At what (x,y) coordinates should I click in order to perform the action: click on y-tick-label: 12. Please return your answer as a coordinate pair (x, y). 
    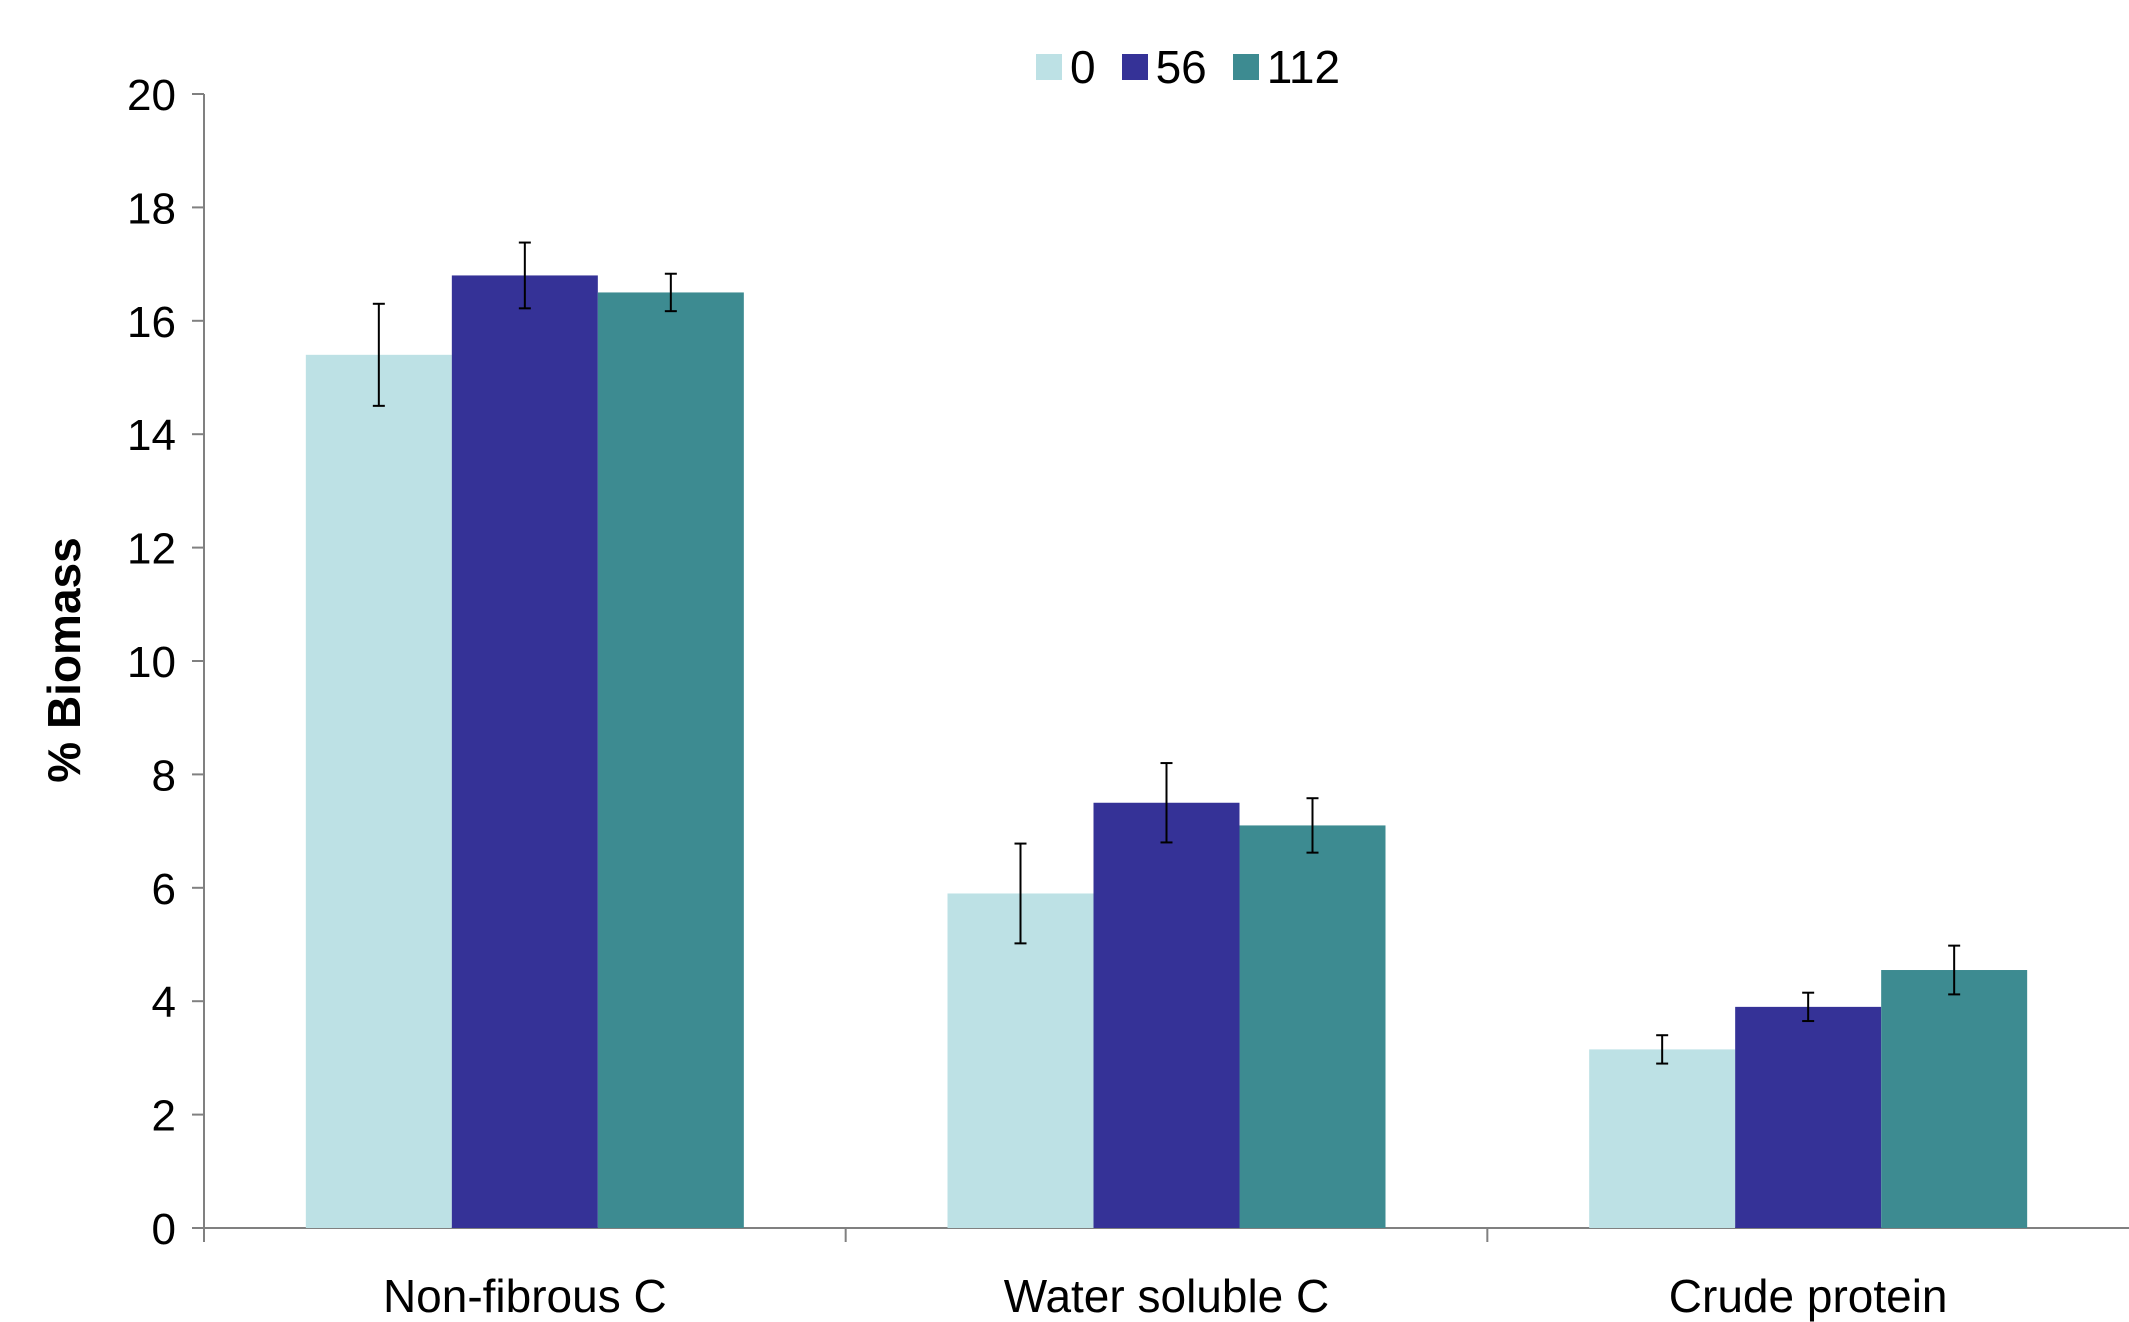
    Looking at the image, I should click on (151, 549).